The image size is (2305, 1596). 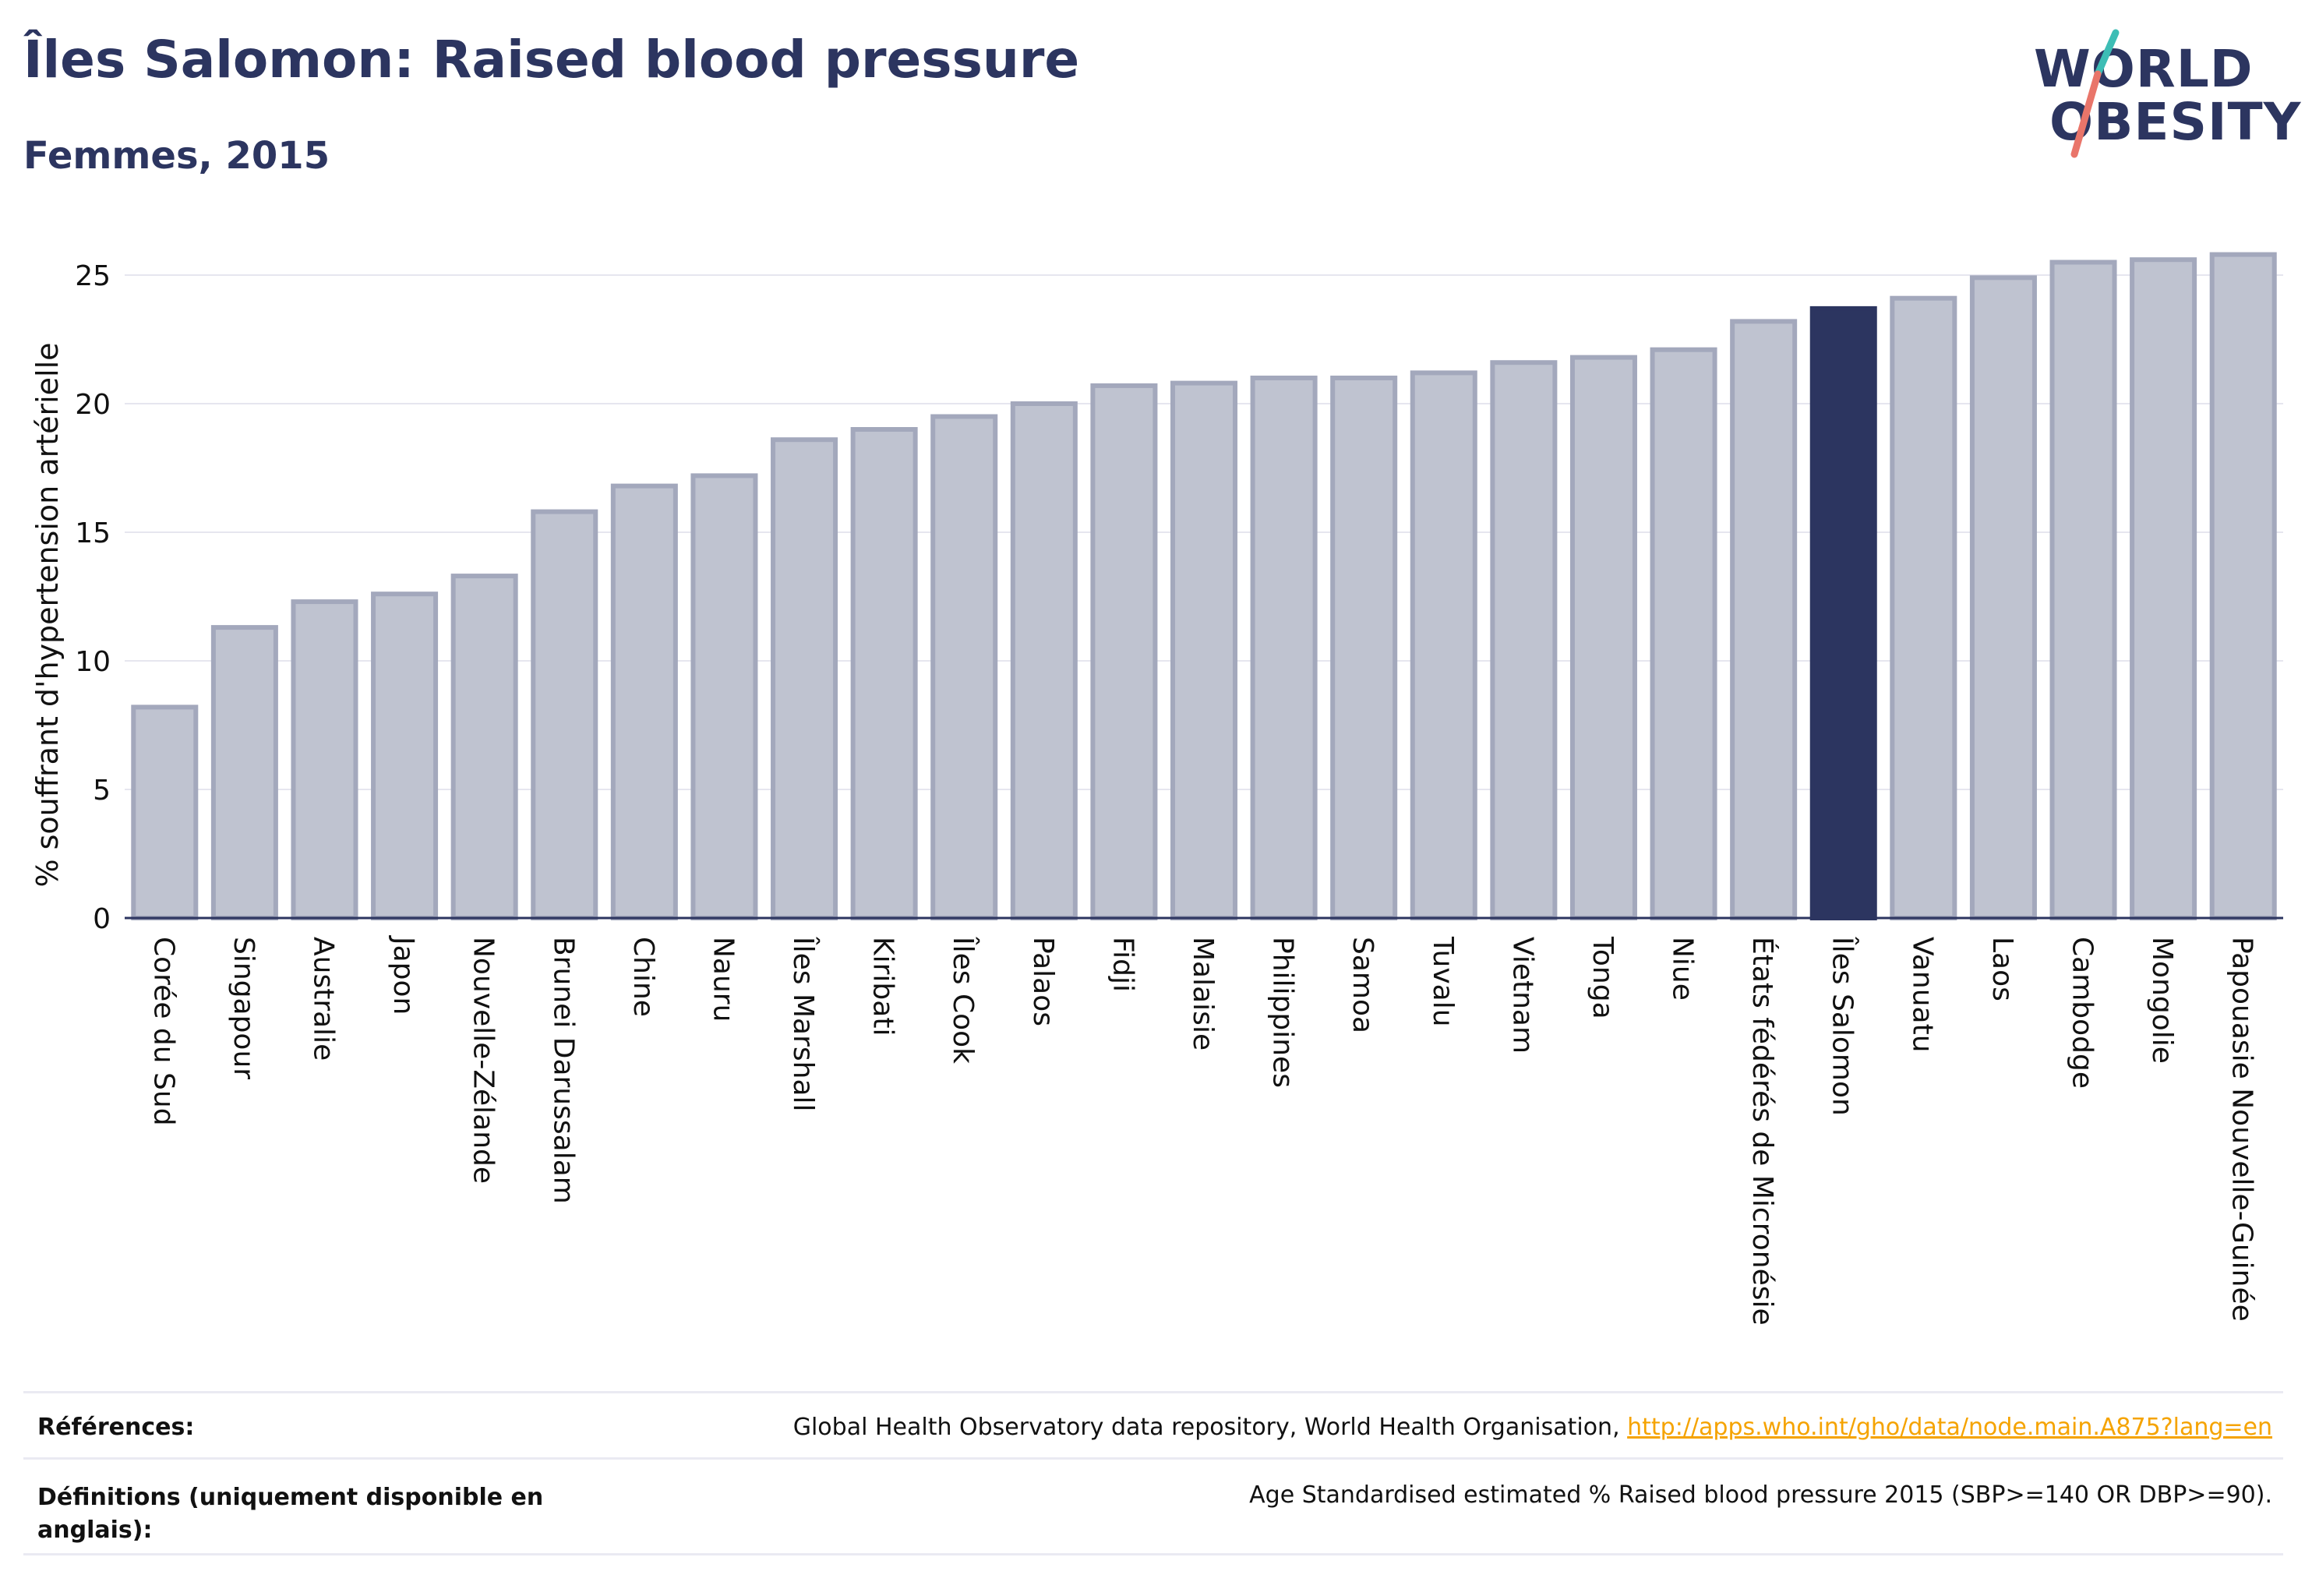 I want to click on chart-title: Îles Salomon: Raised blood pressure, so click(x=551, y=60).